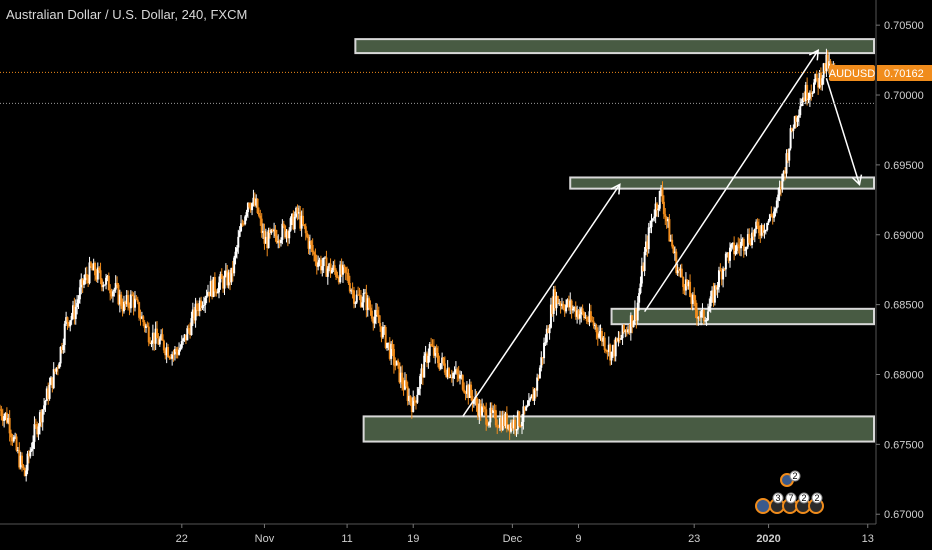  Describe the element at coordinates (513, 539) in the screenshot. I see `time-tick-label: Dec` at that location.